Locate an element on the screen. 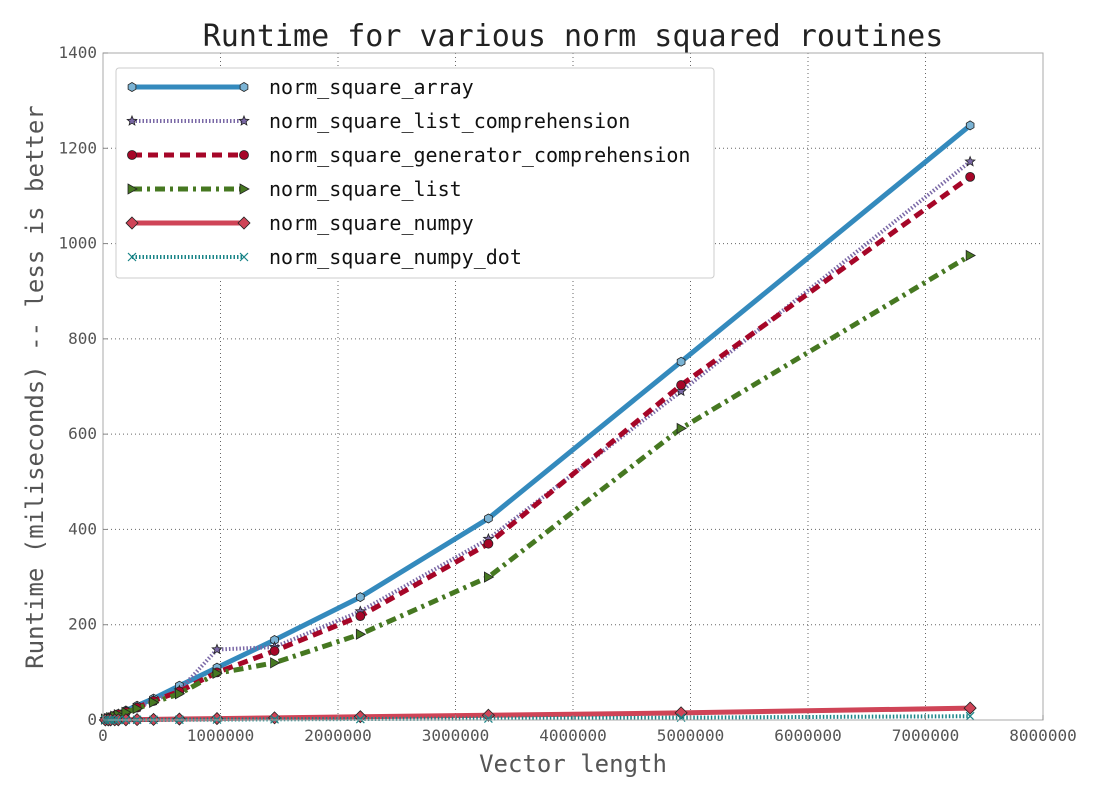  legend-box is located at coordinates (415, 173).